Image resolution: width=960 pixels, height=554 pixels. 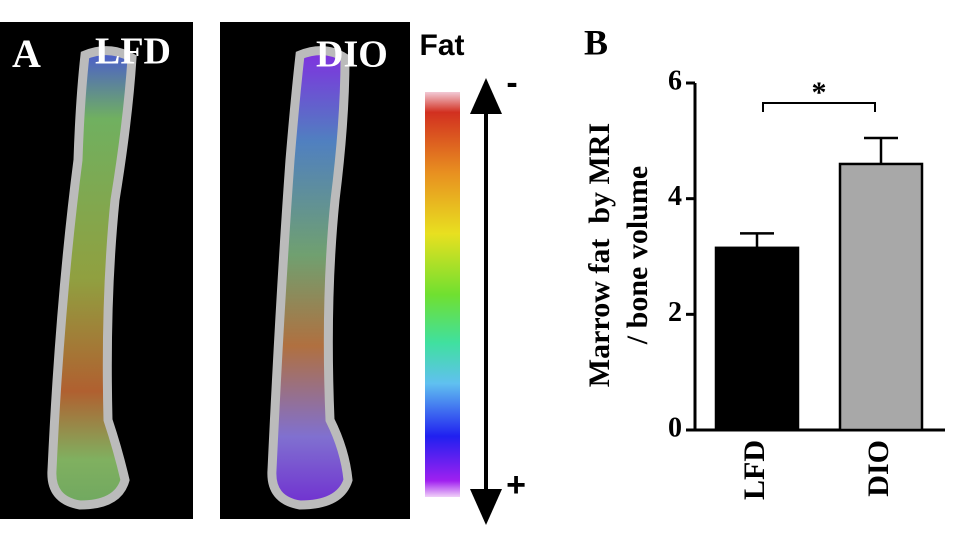 I want to click on x-tick-label: LFD, so click(x=754, y=470).